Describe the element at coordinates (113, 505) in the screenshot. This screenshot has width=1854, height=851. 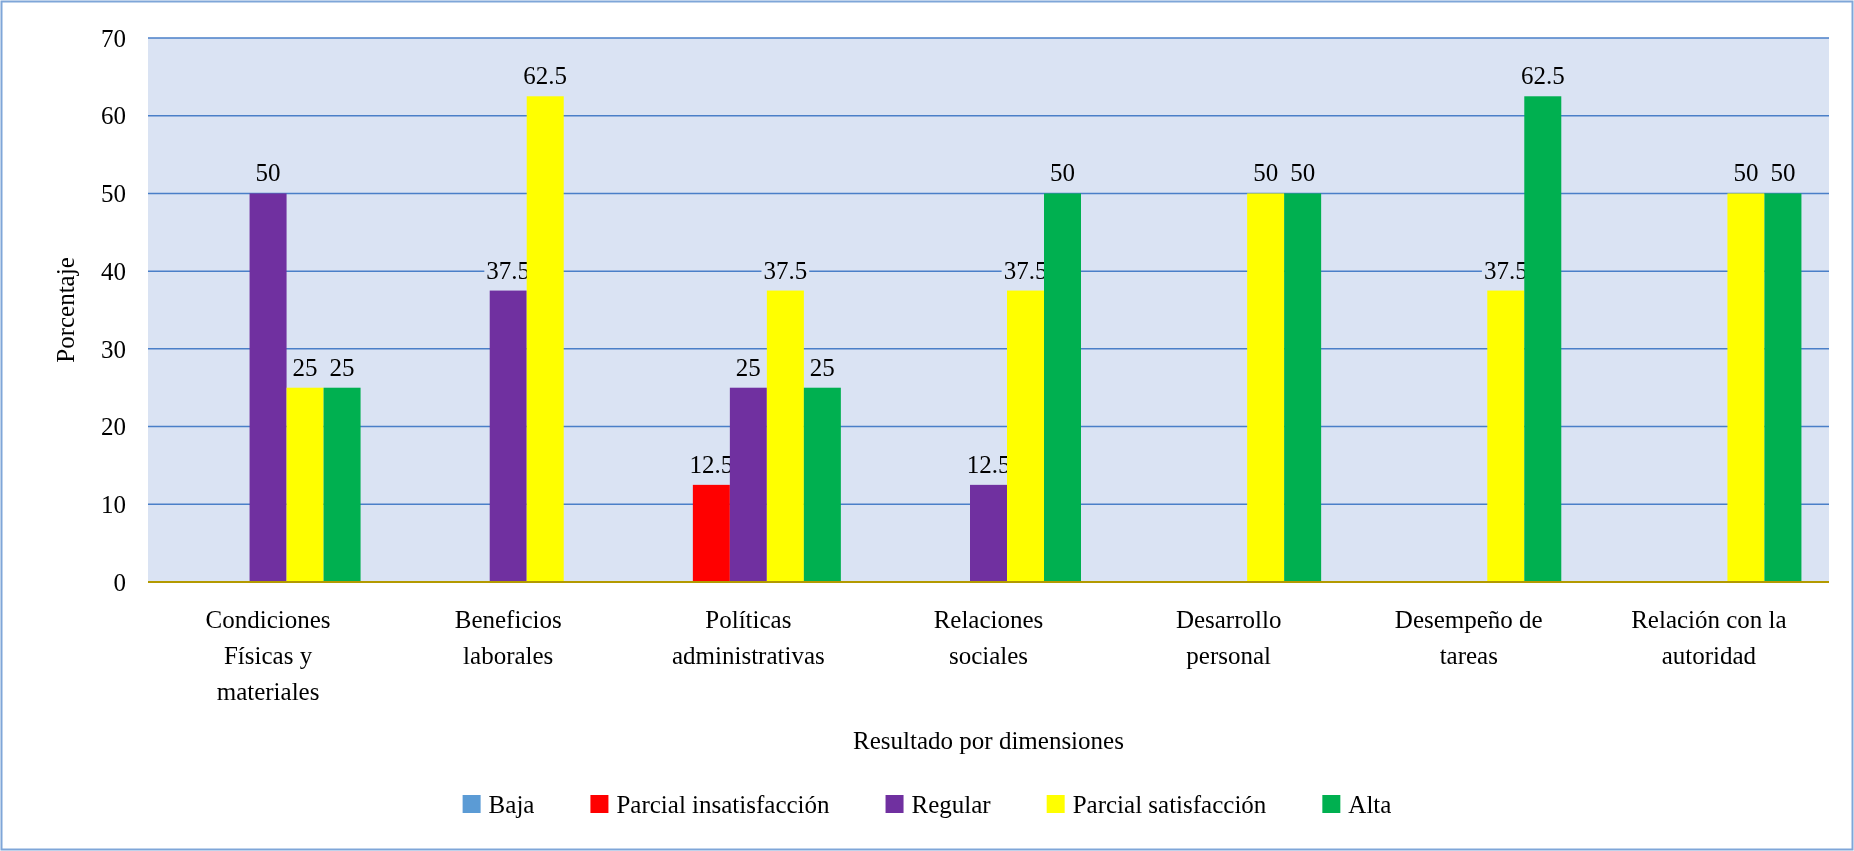
I see `y-tick-label: 10` at that location.